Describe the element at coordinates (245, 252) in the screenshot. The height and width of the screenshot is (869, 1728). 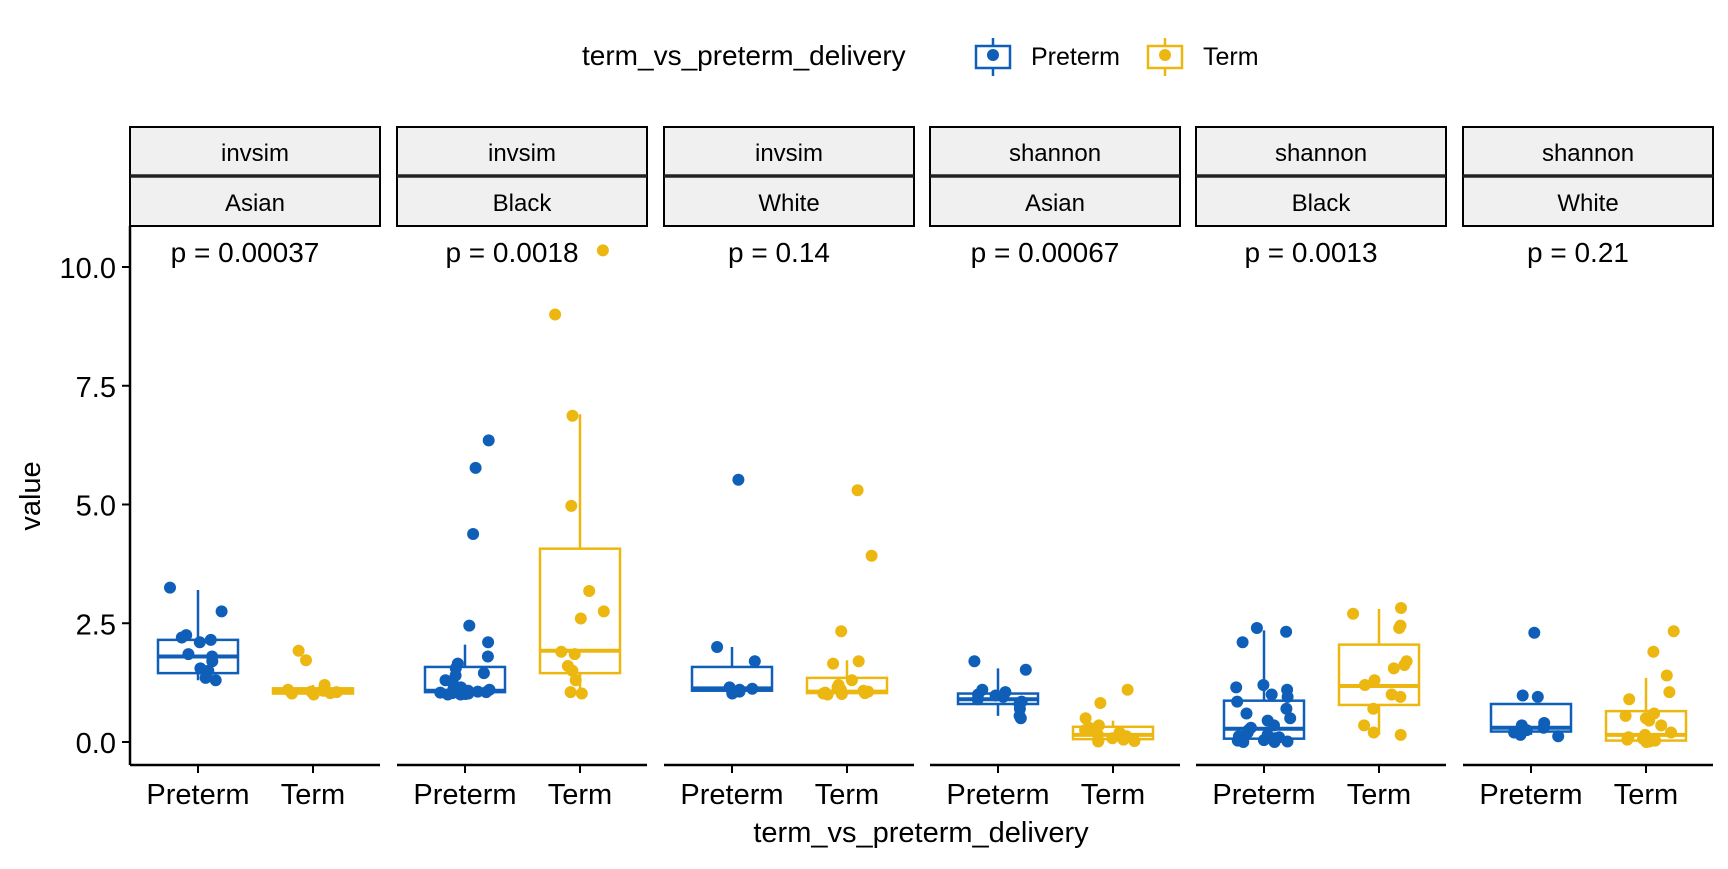
I see `p-value-label: p = 0.00037` at that location.